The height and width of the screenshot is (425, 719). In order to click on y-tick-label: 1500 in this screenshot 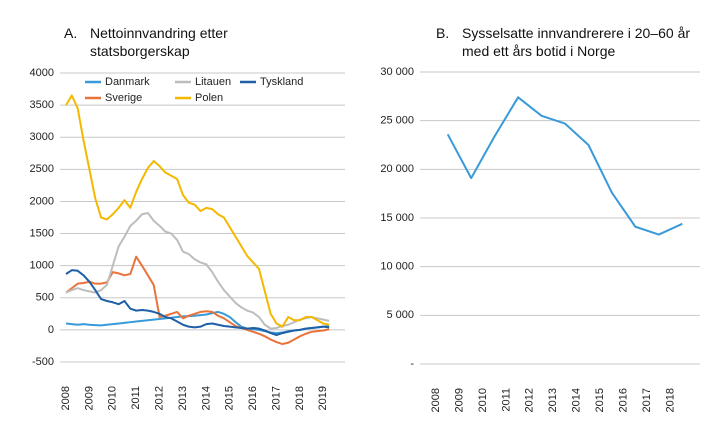, I will do `click(42, 233)`.